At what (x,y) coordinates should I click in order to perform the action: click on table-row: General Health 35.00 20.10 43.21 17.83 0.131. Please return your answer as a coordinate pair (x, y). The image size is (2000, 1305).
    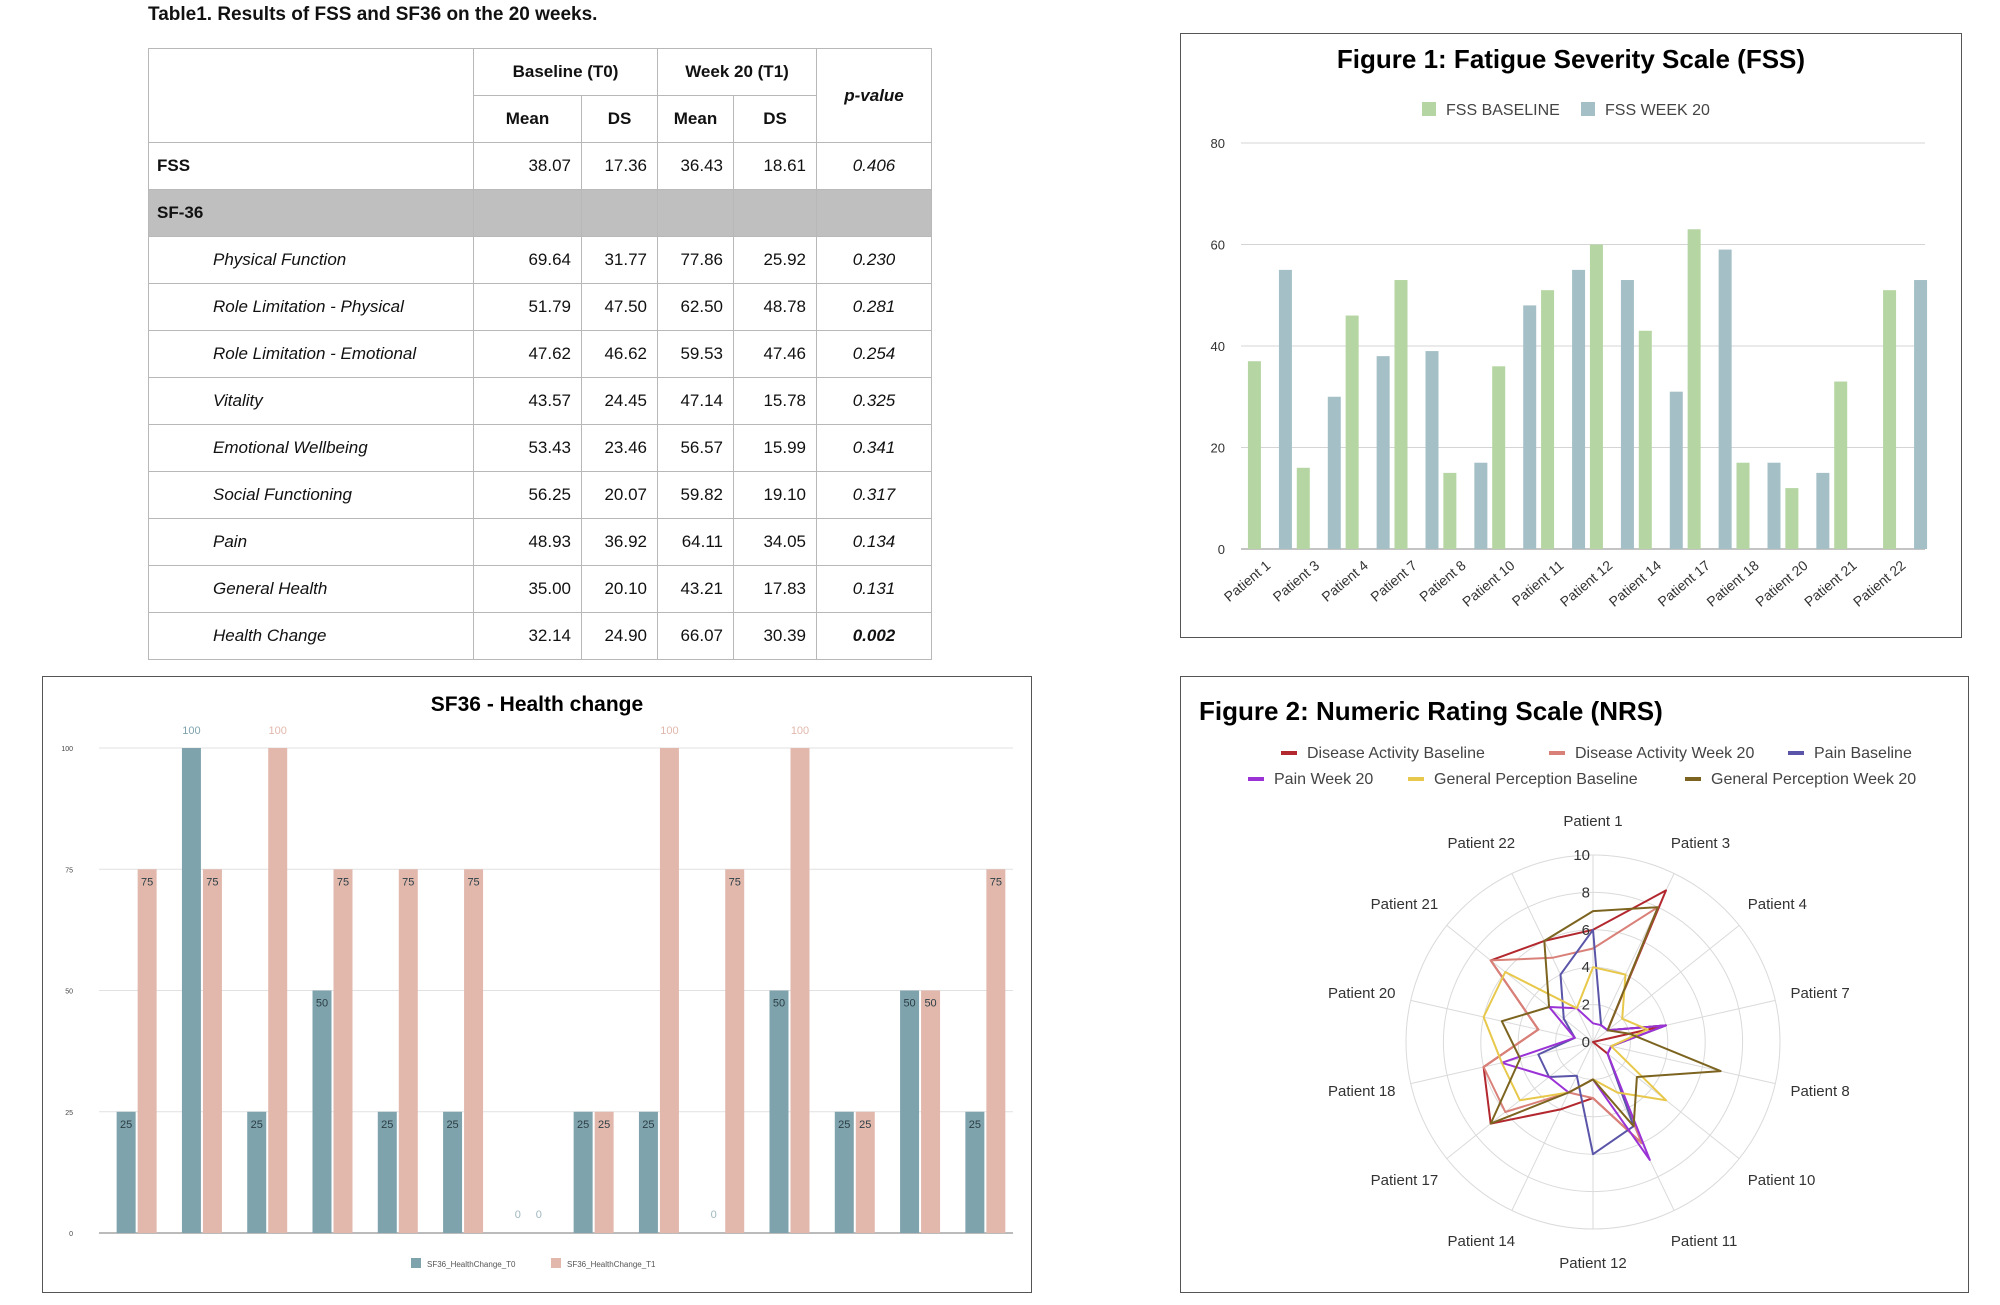
    Looking at the image, I should click on (540, 589).